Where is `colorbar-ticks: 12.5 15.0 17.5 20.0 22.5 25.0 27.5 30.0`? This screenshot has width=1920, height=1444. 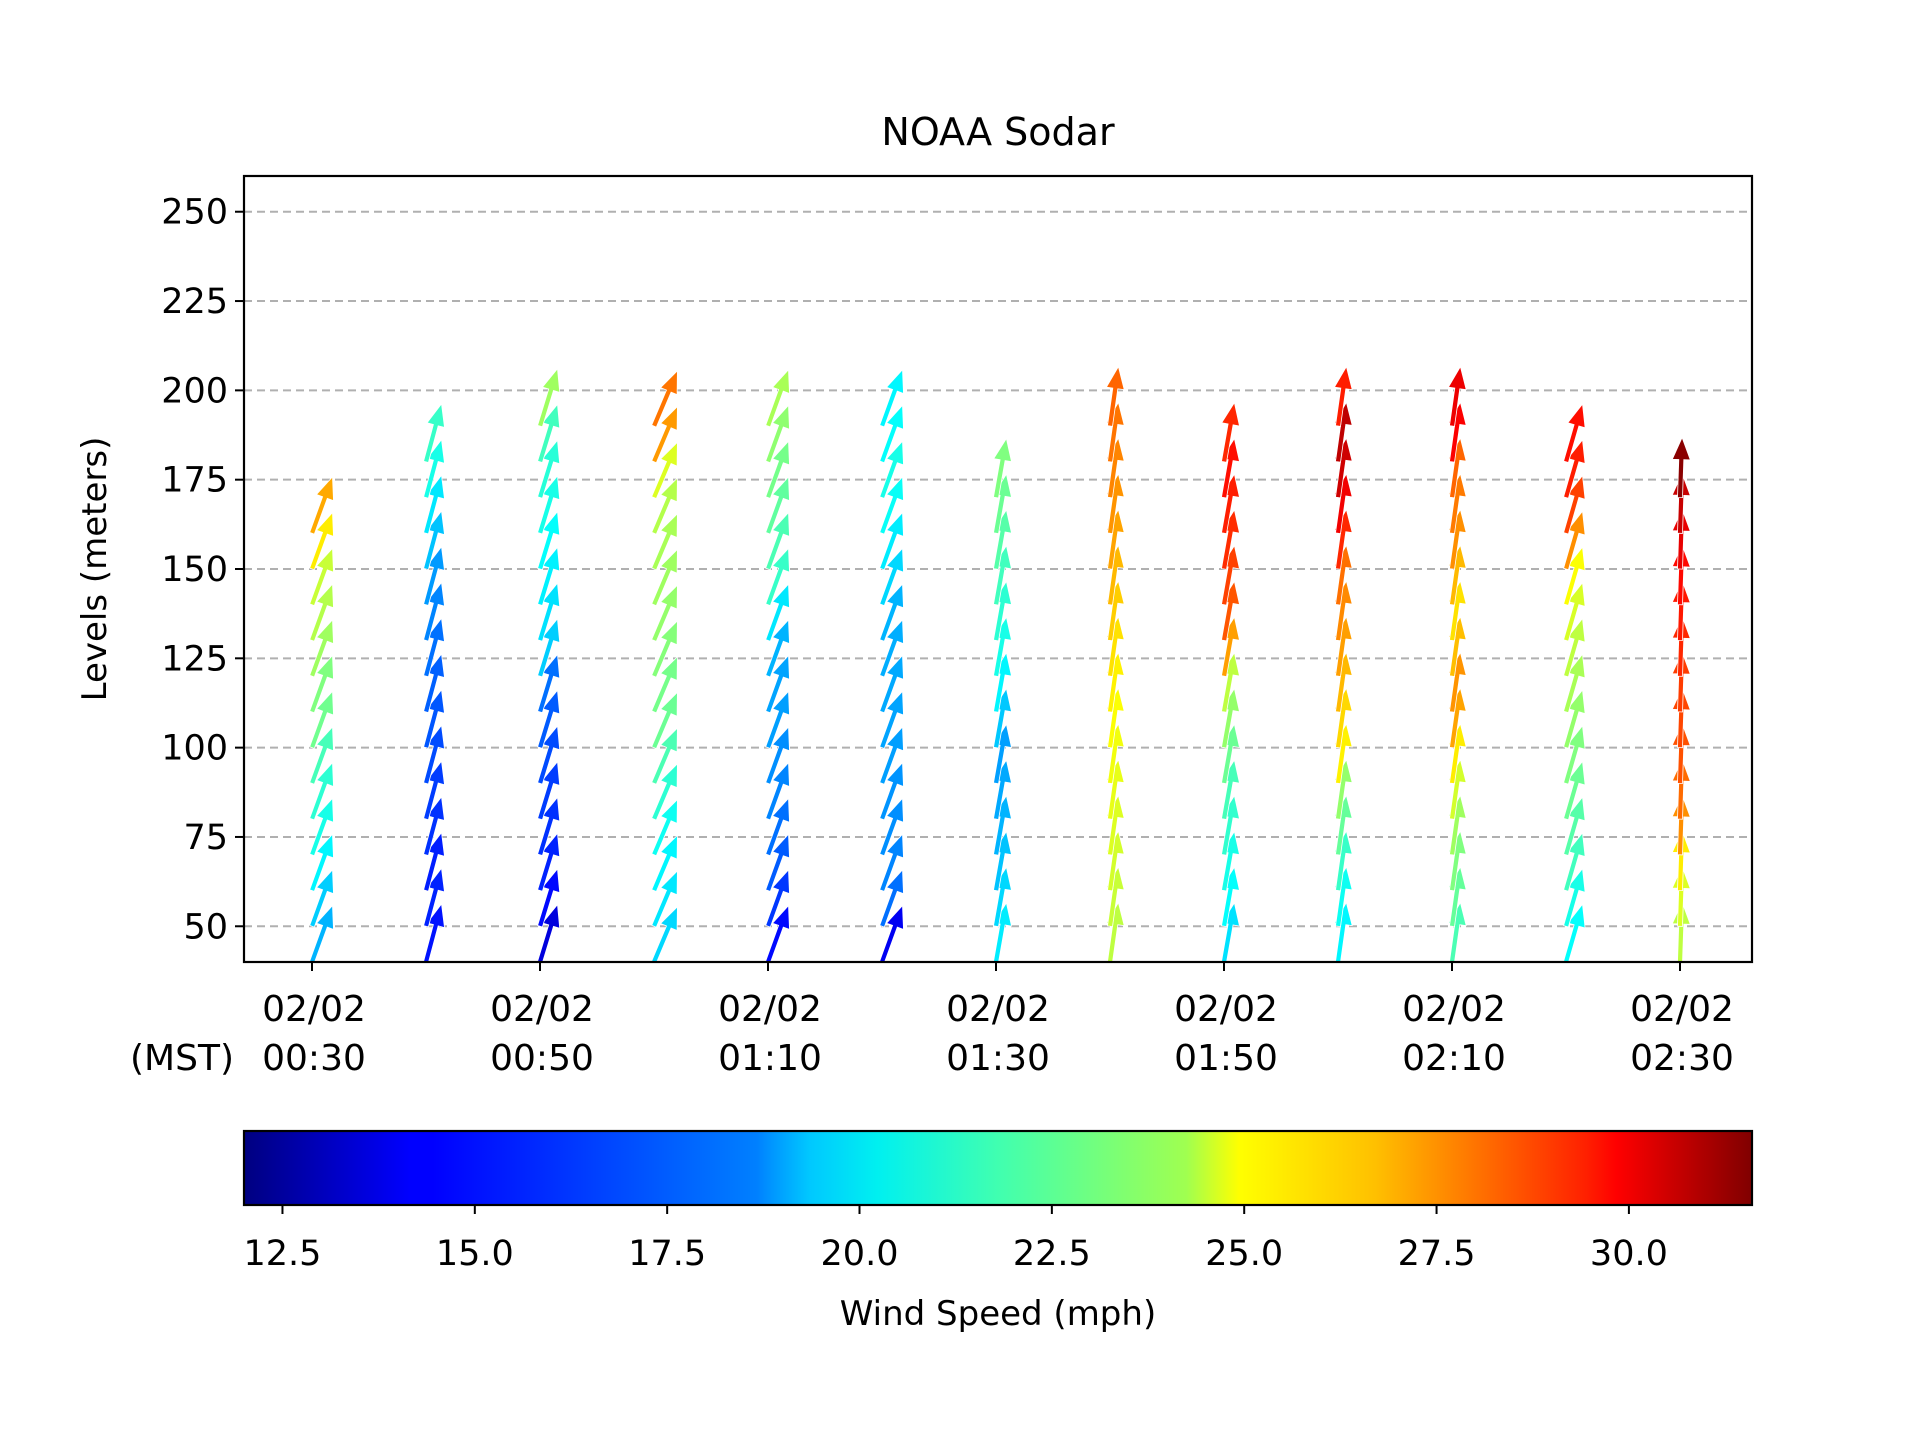 colorbar-ticks: 12.5 15.0 17.5 20.0 22.5 25.0 27.5 30.0 is located at coordinates (956, 1239).